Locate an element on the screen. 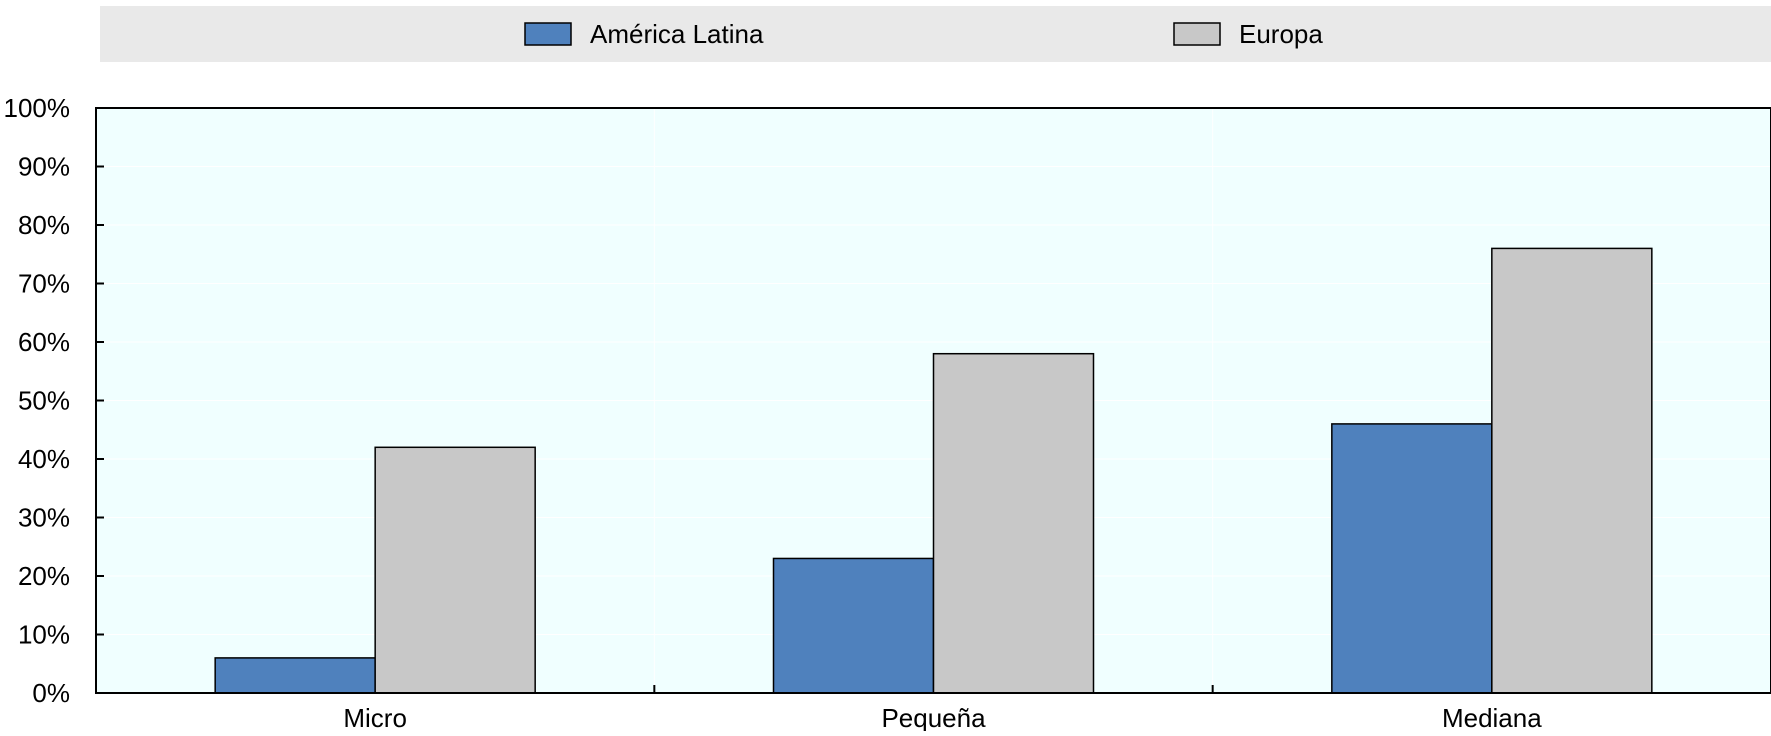  x-tick-label: Mediana is located at coordinates (1492, 717).